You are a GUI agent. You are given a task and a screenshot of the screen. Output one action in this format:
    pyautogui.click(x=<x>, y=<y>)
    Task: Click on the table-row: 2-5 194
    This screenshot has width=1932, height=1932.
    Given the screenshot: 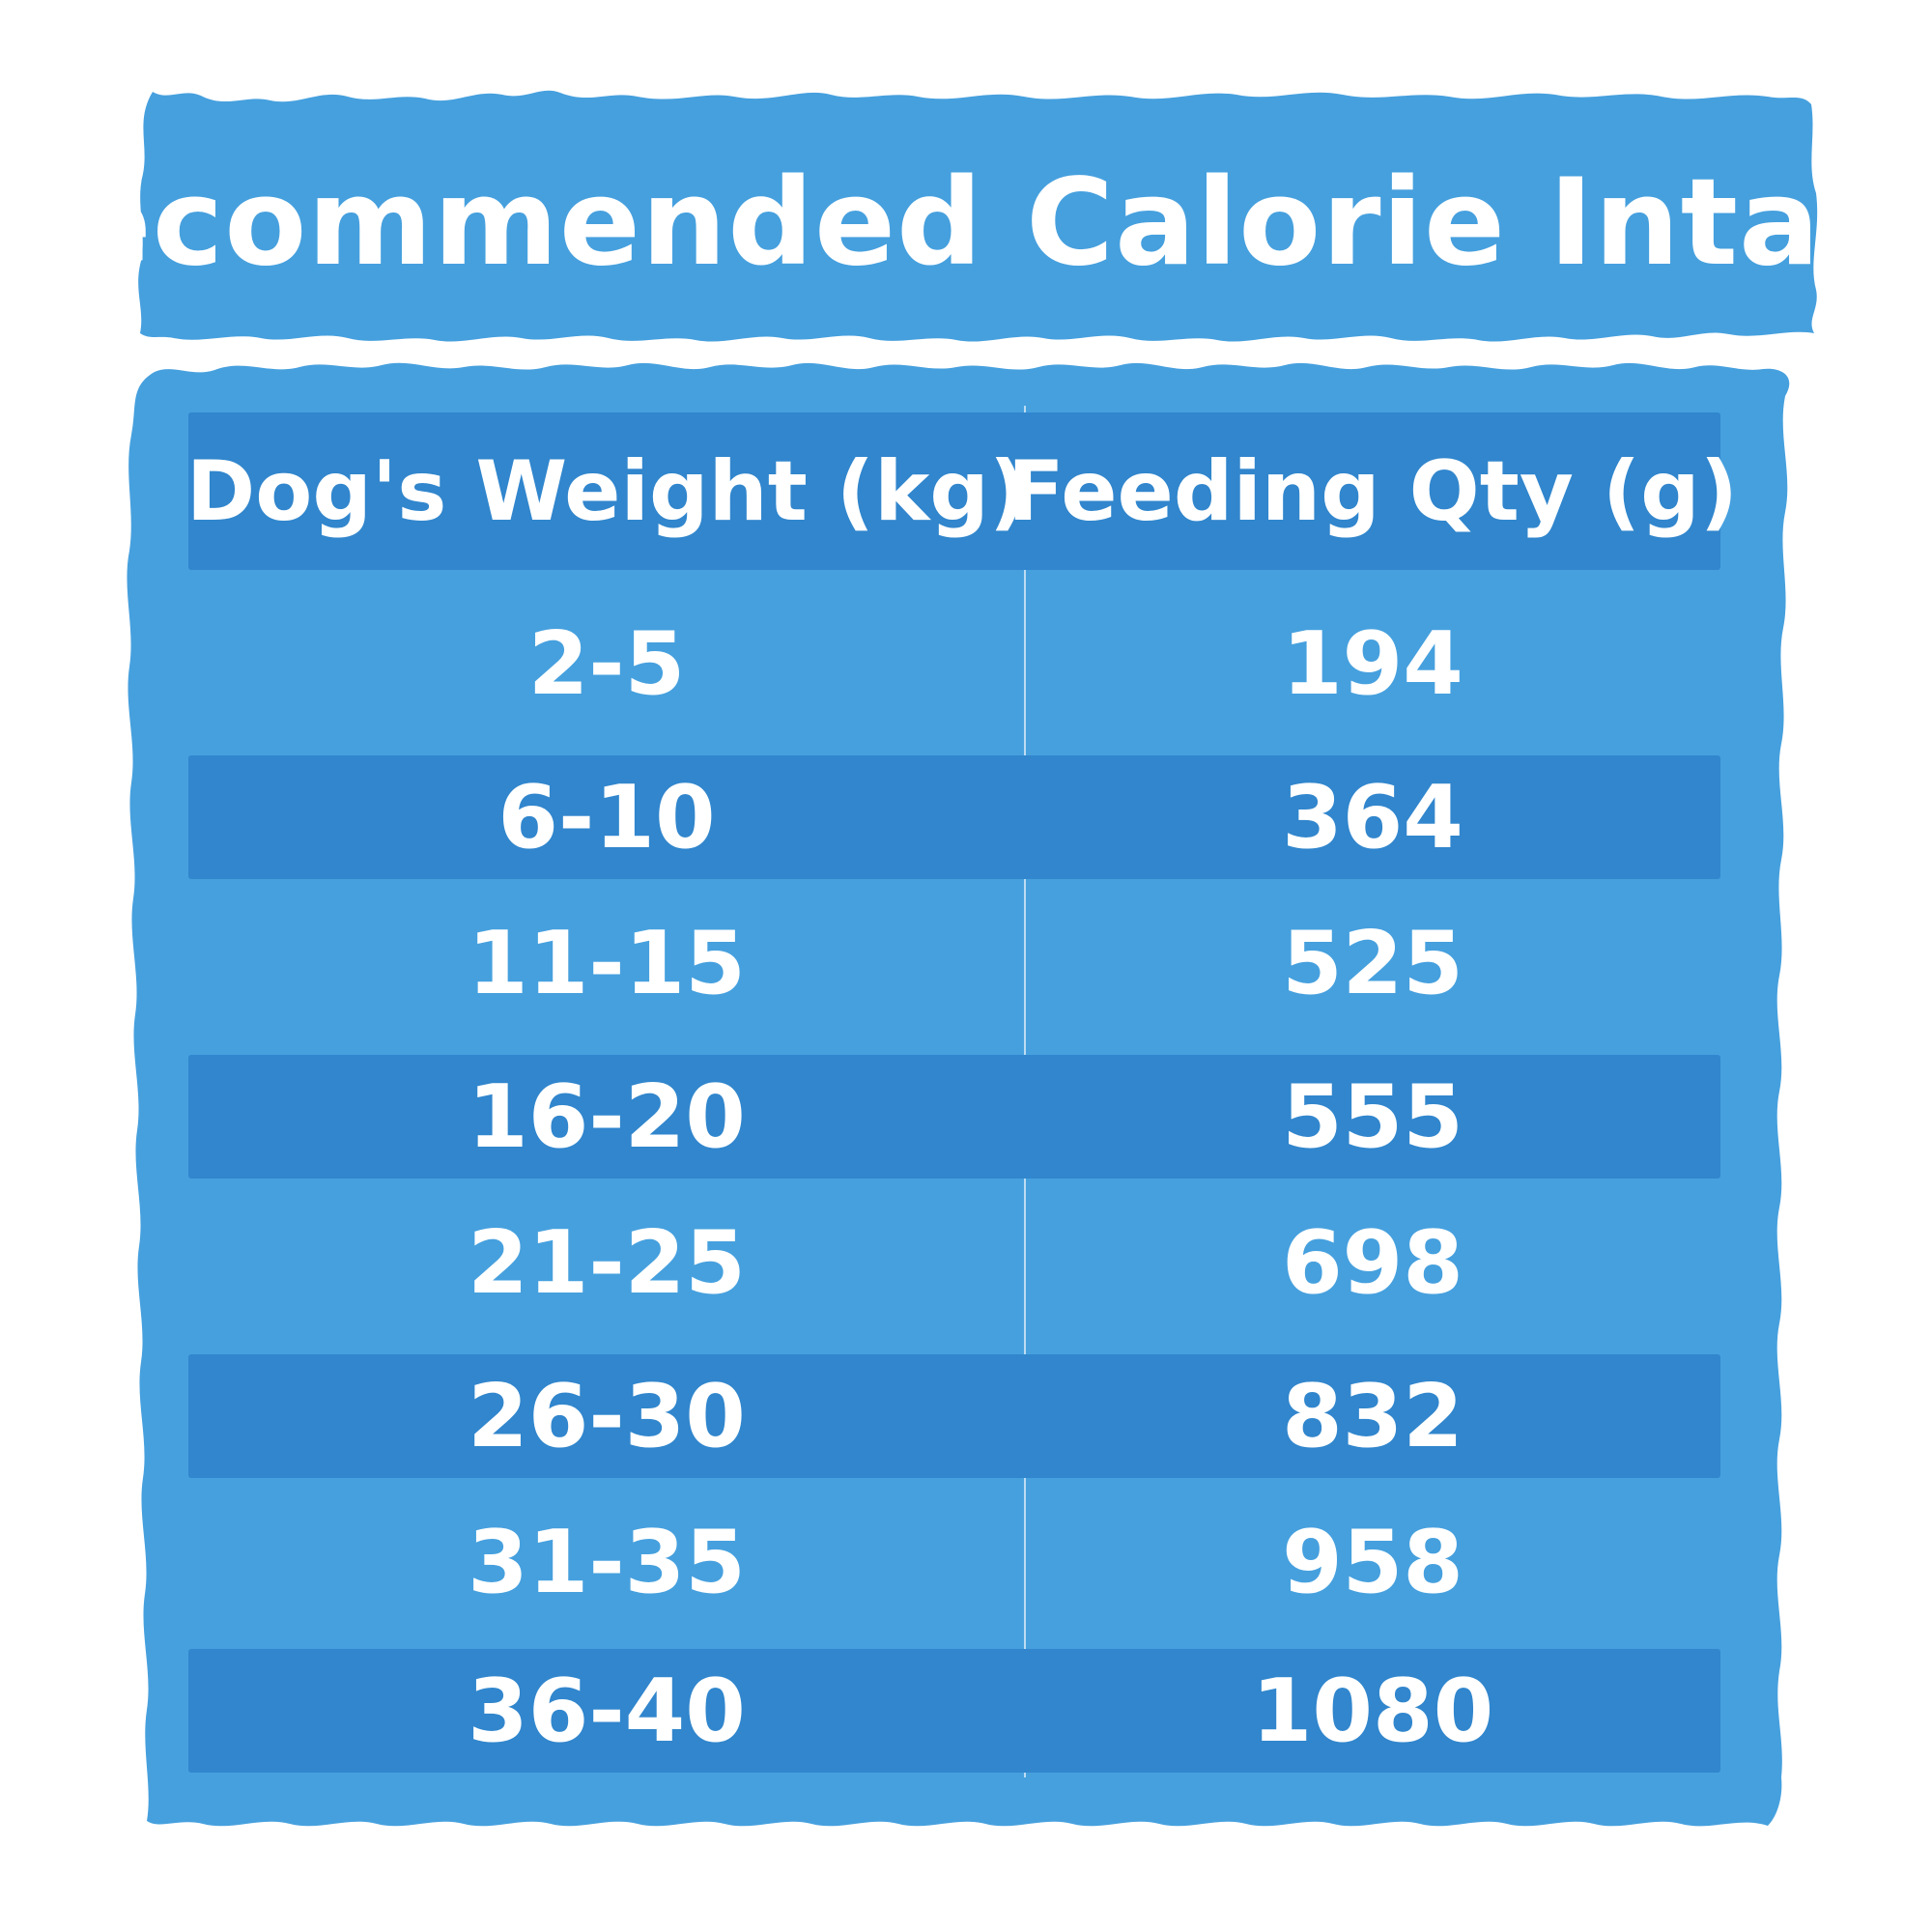 What is the action you would take?
    pyautogui.click(x=954, y=663)
    